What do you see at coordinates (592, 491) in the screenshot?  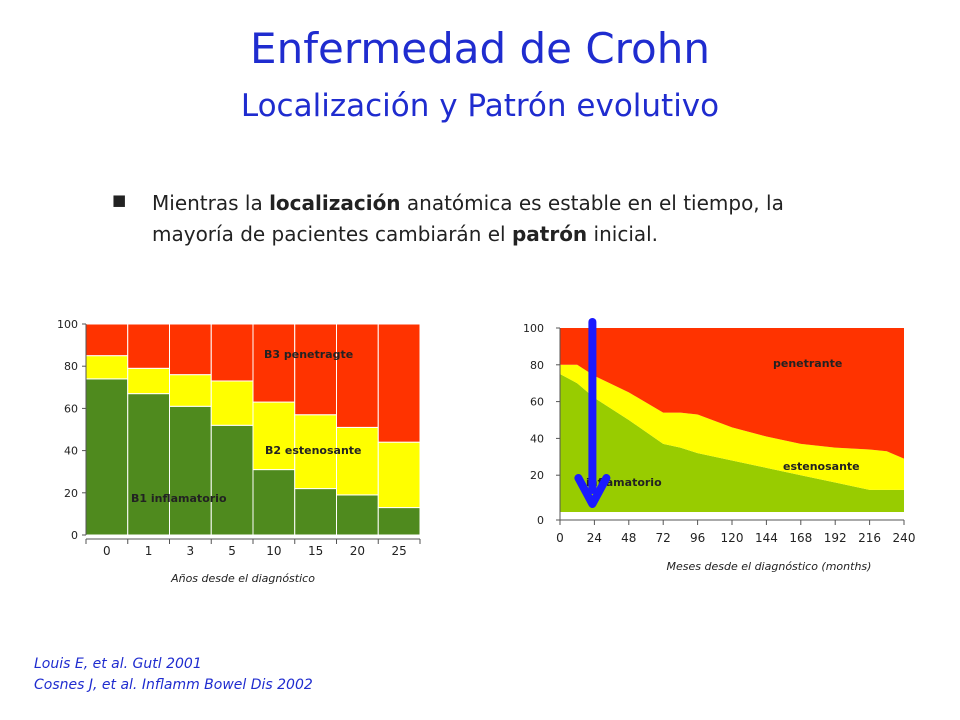 I see `arrow-head-icon` at bounding box center [592, 491].